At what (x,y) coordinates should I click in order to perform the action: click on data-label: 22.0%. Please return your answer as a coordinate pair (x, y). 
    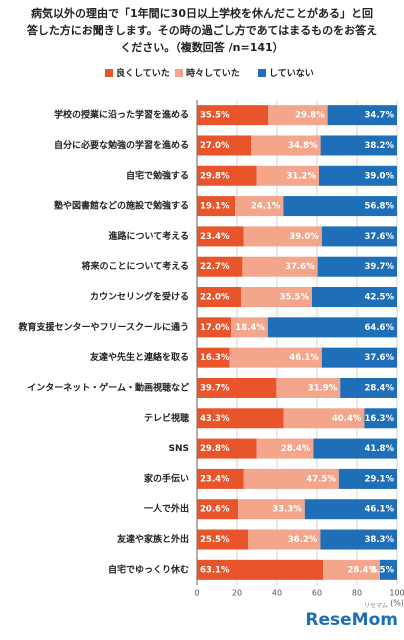
    Looking at the image, I should click on (215, 298).